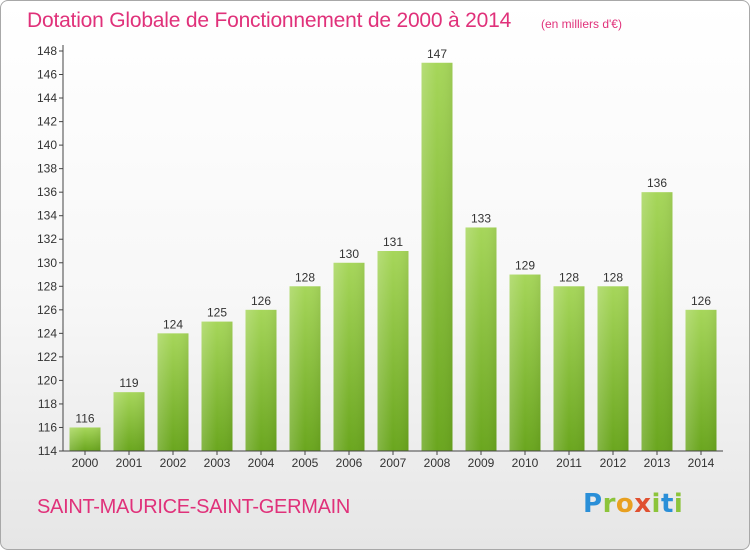  What do you see at coordinates (525, 463) in the screenshot?
I see `x-tick-label-2010: 2010` at bounding box center [525, 463].